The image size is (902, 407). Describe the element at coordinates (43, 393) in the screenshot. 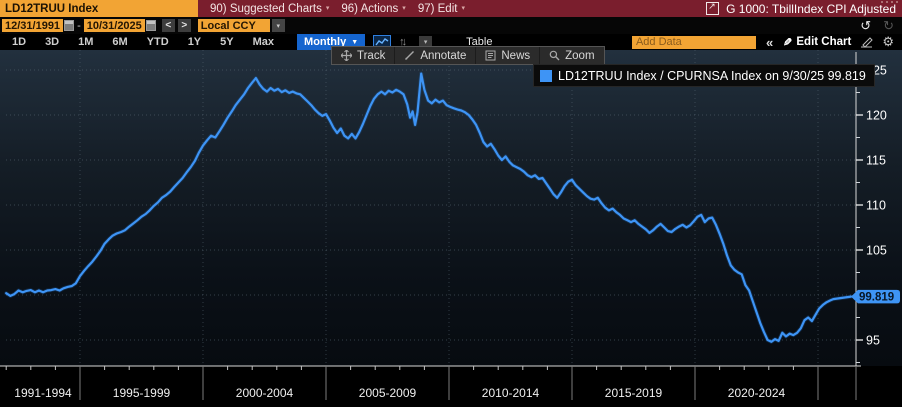

I see `x-axis-label: 1991-1994` at that location.